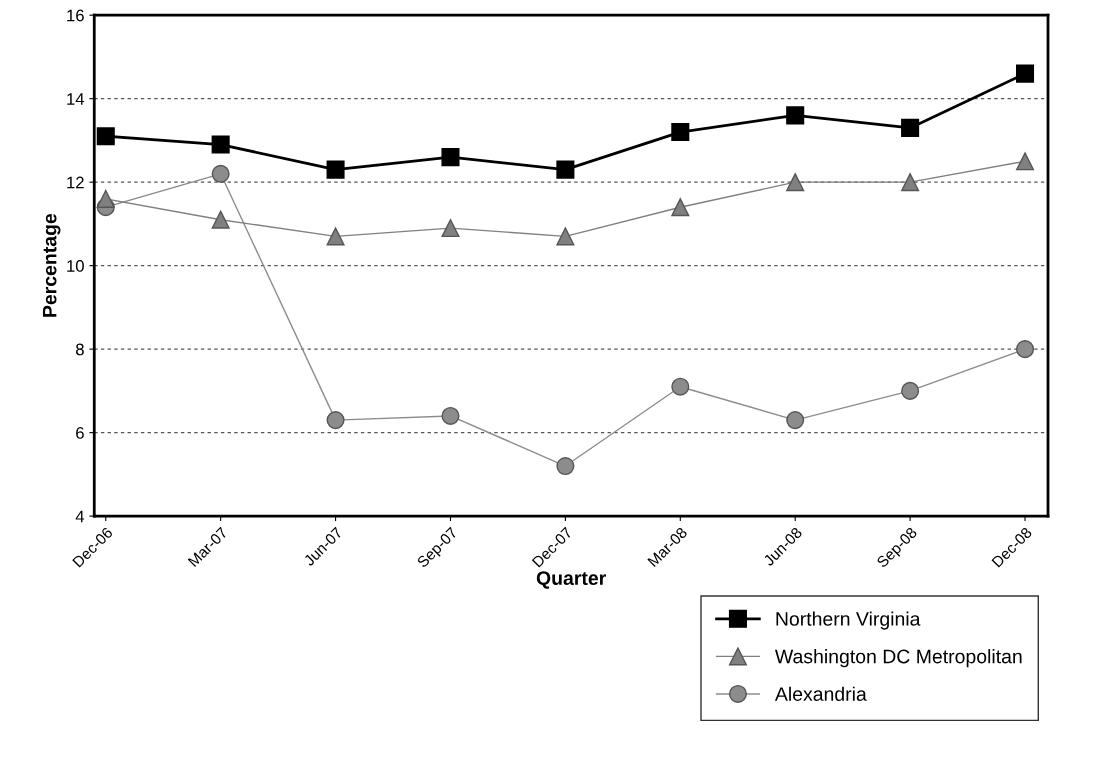  Describe the element at coordinates (80, 516) in the screenshot. I see `y-tick-label: 4` at that location.